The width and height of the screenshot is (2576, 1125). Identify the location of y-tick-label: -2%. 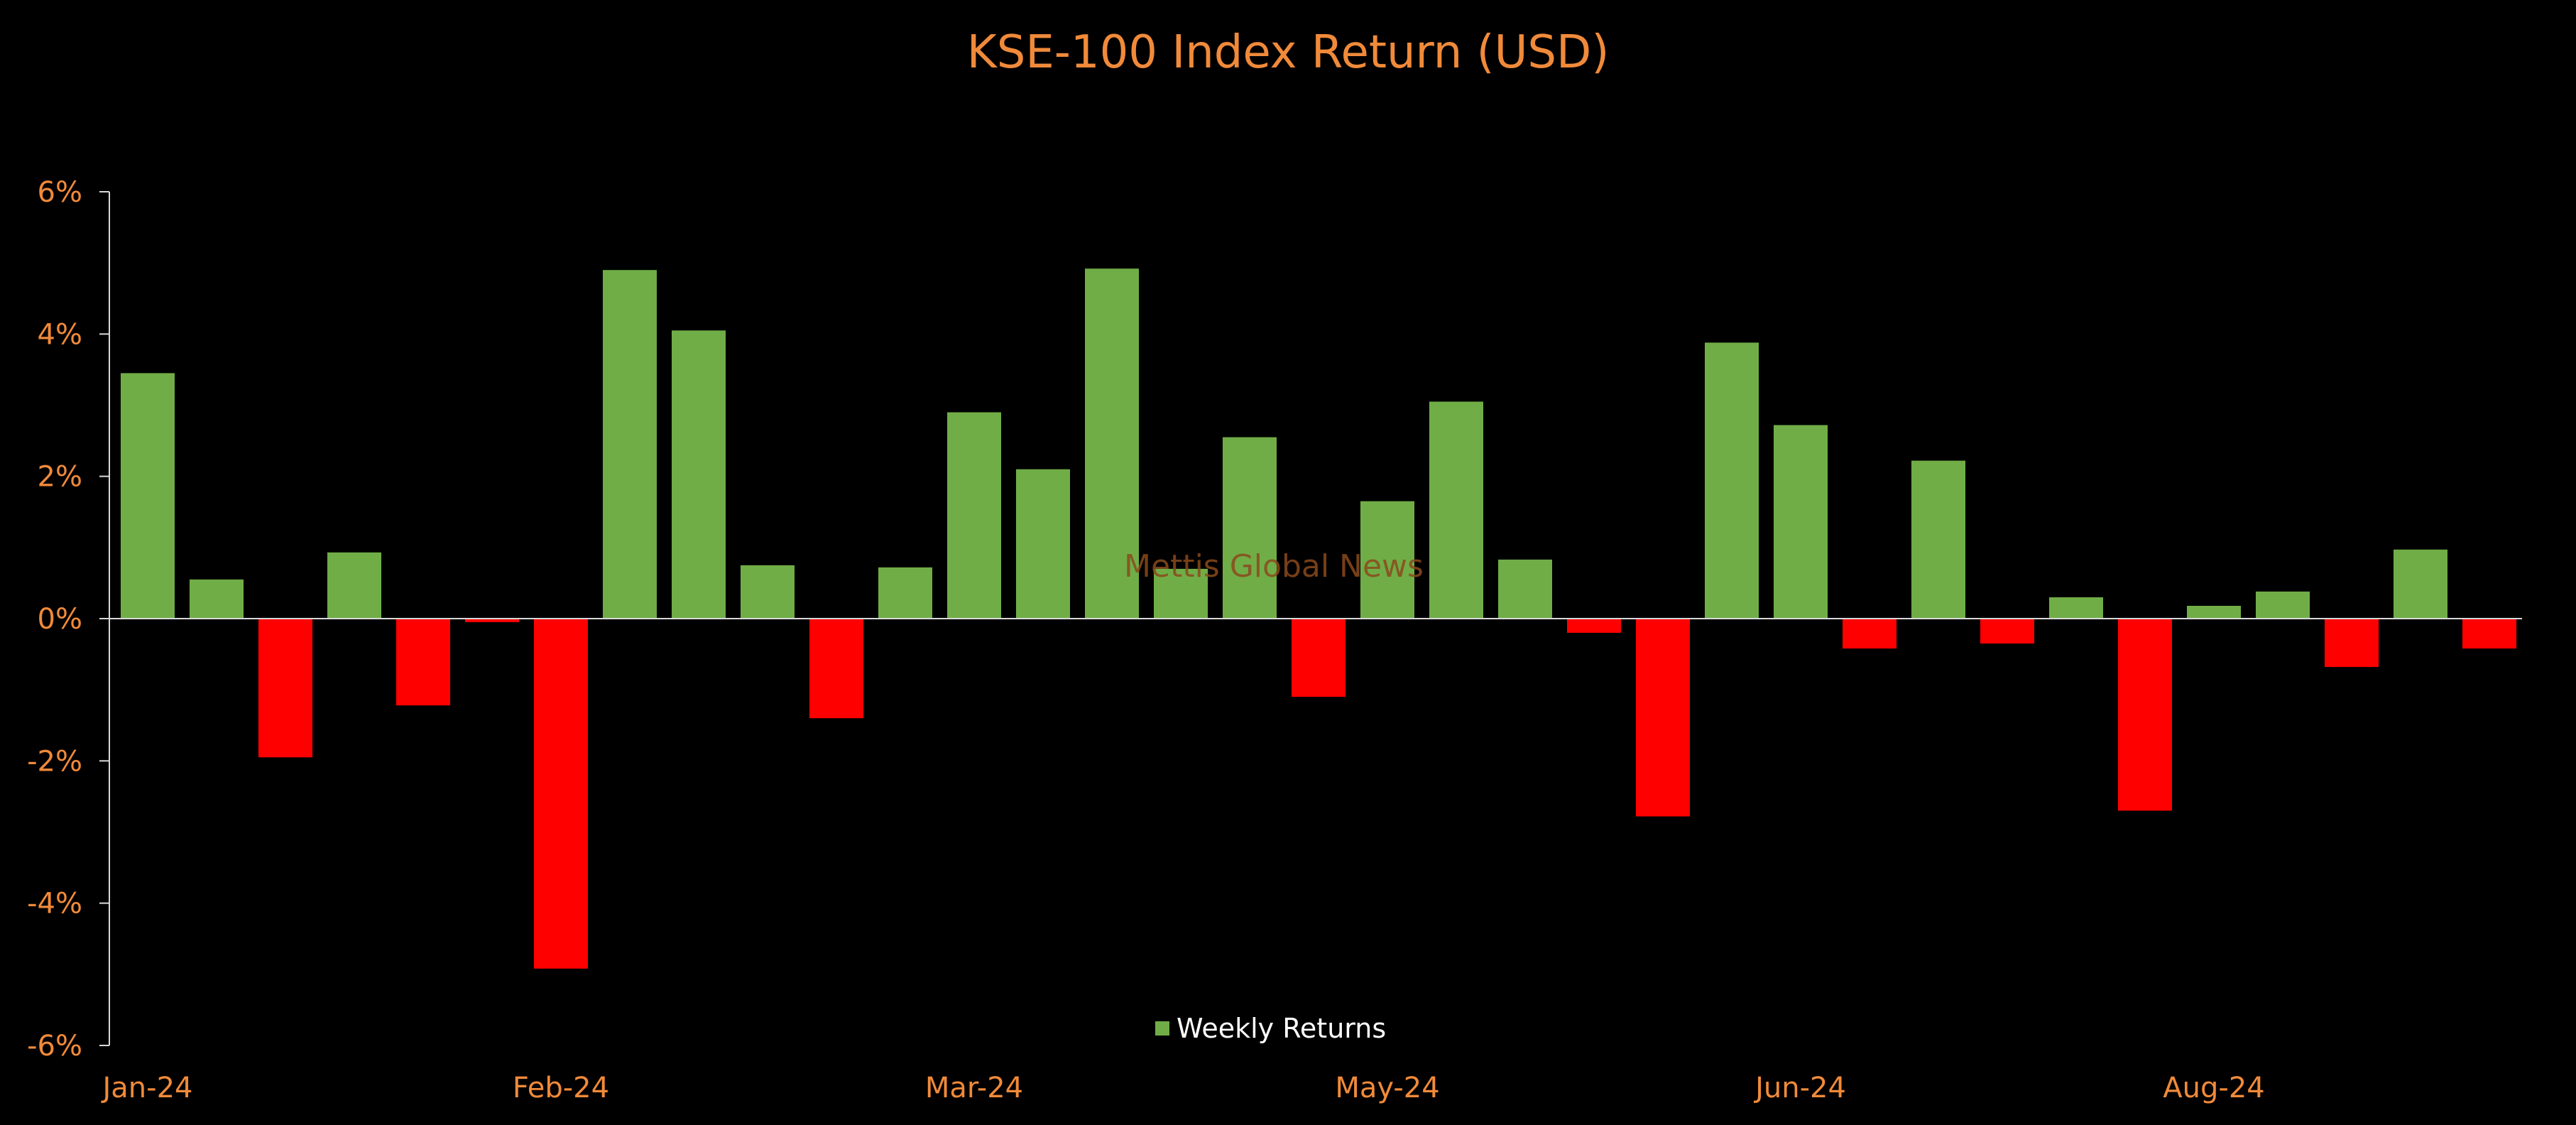
(54, 761).